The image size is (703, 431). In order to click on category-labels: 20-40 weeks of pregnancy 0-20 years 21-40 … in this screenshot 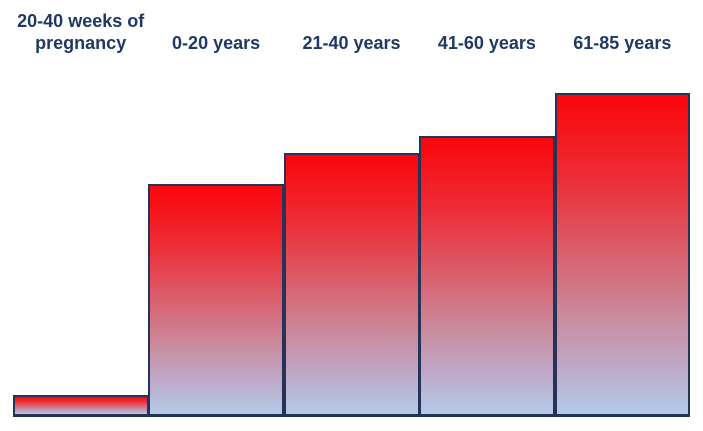, I will do `click(351, 28)`.